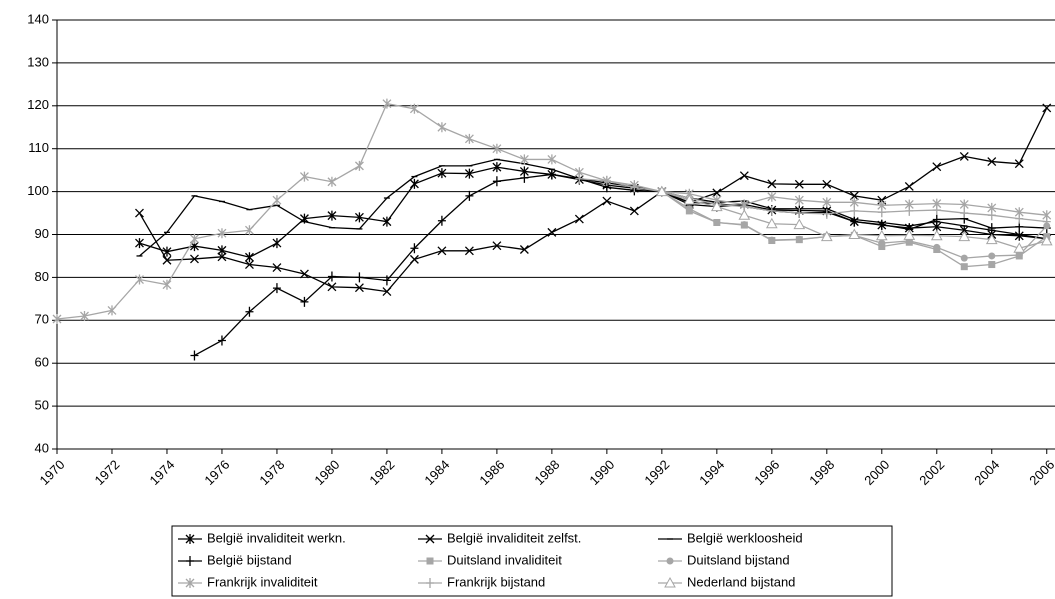  I want to click on x-tick-label: 2002, so click(931, 472).